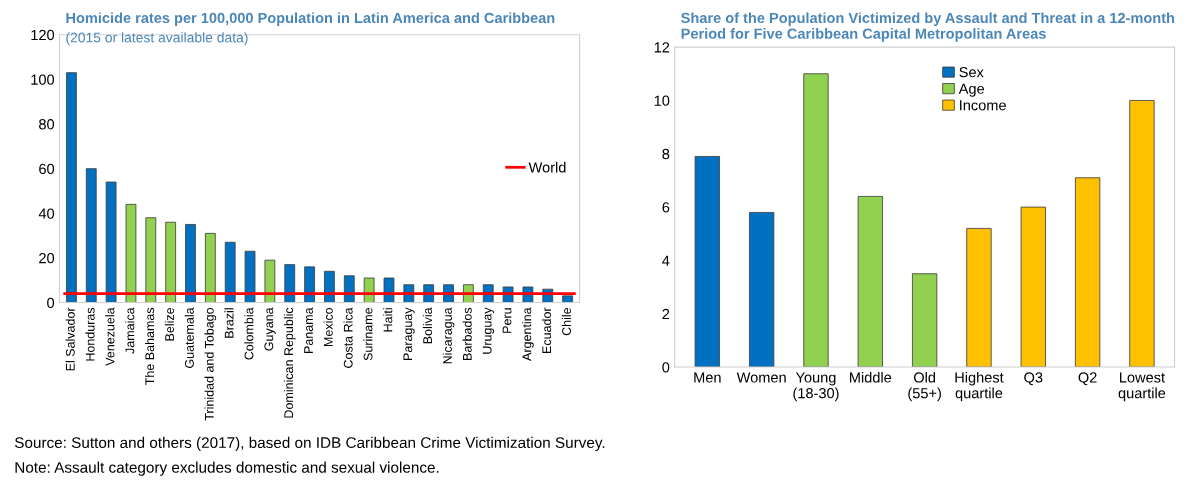 The width and height of the screenshot is (1190, 496). I want to click on y-tick-label: 10, so click(662, 100).